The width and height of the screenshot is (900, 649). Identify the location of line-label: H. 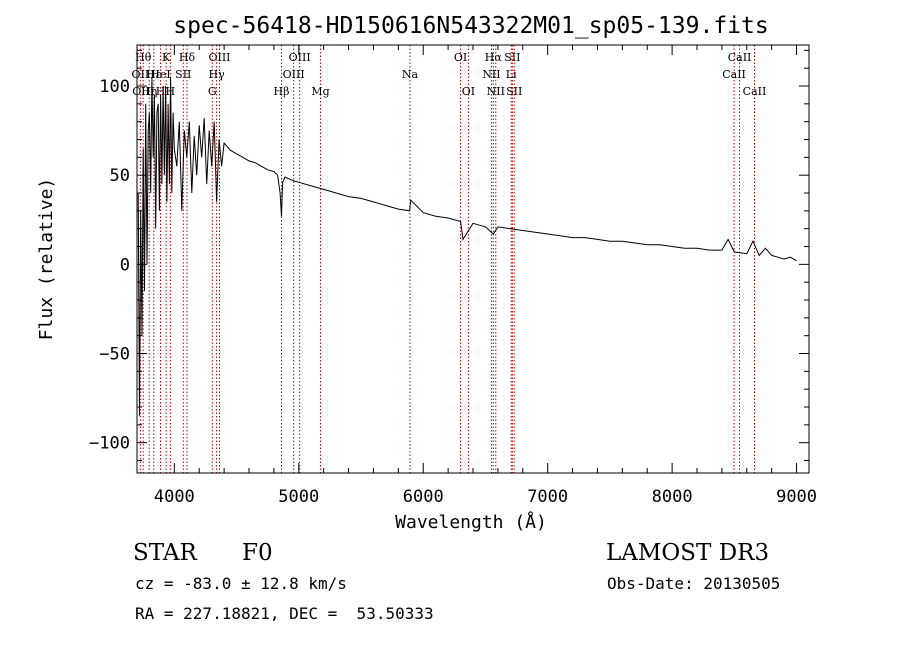
(161, 91).